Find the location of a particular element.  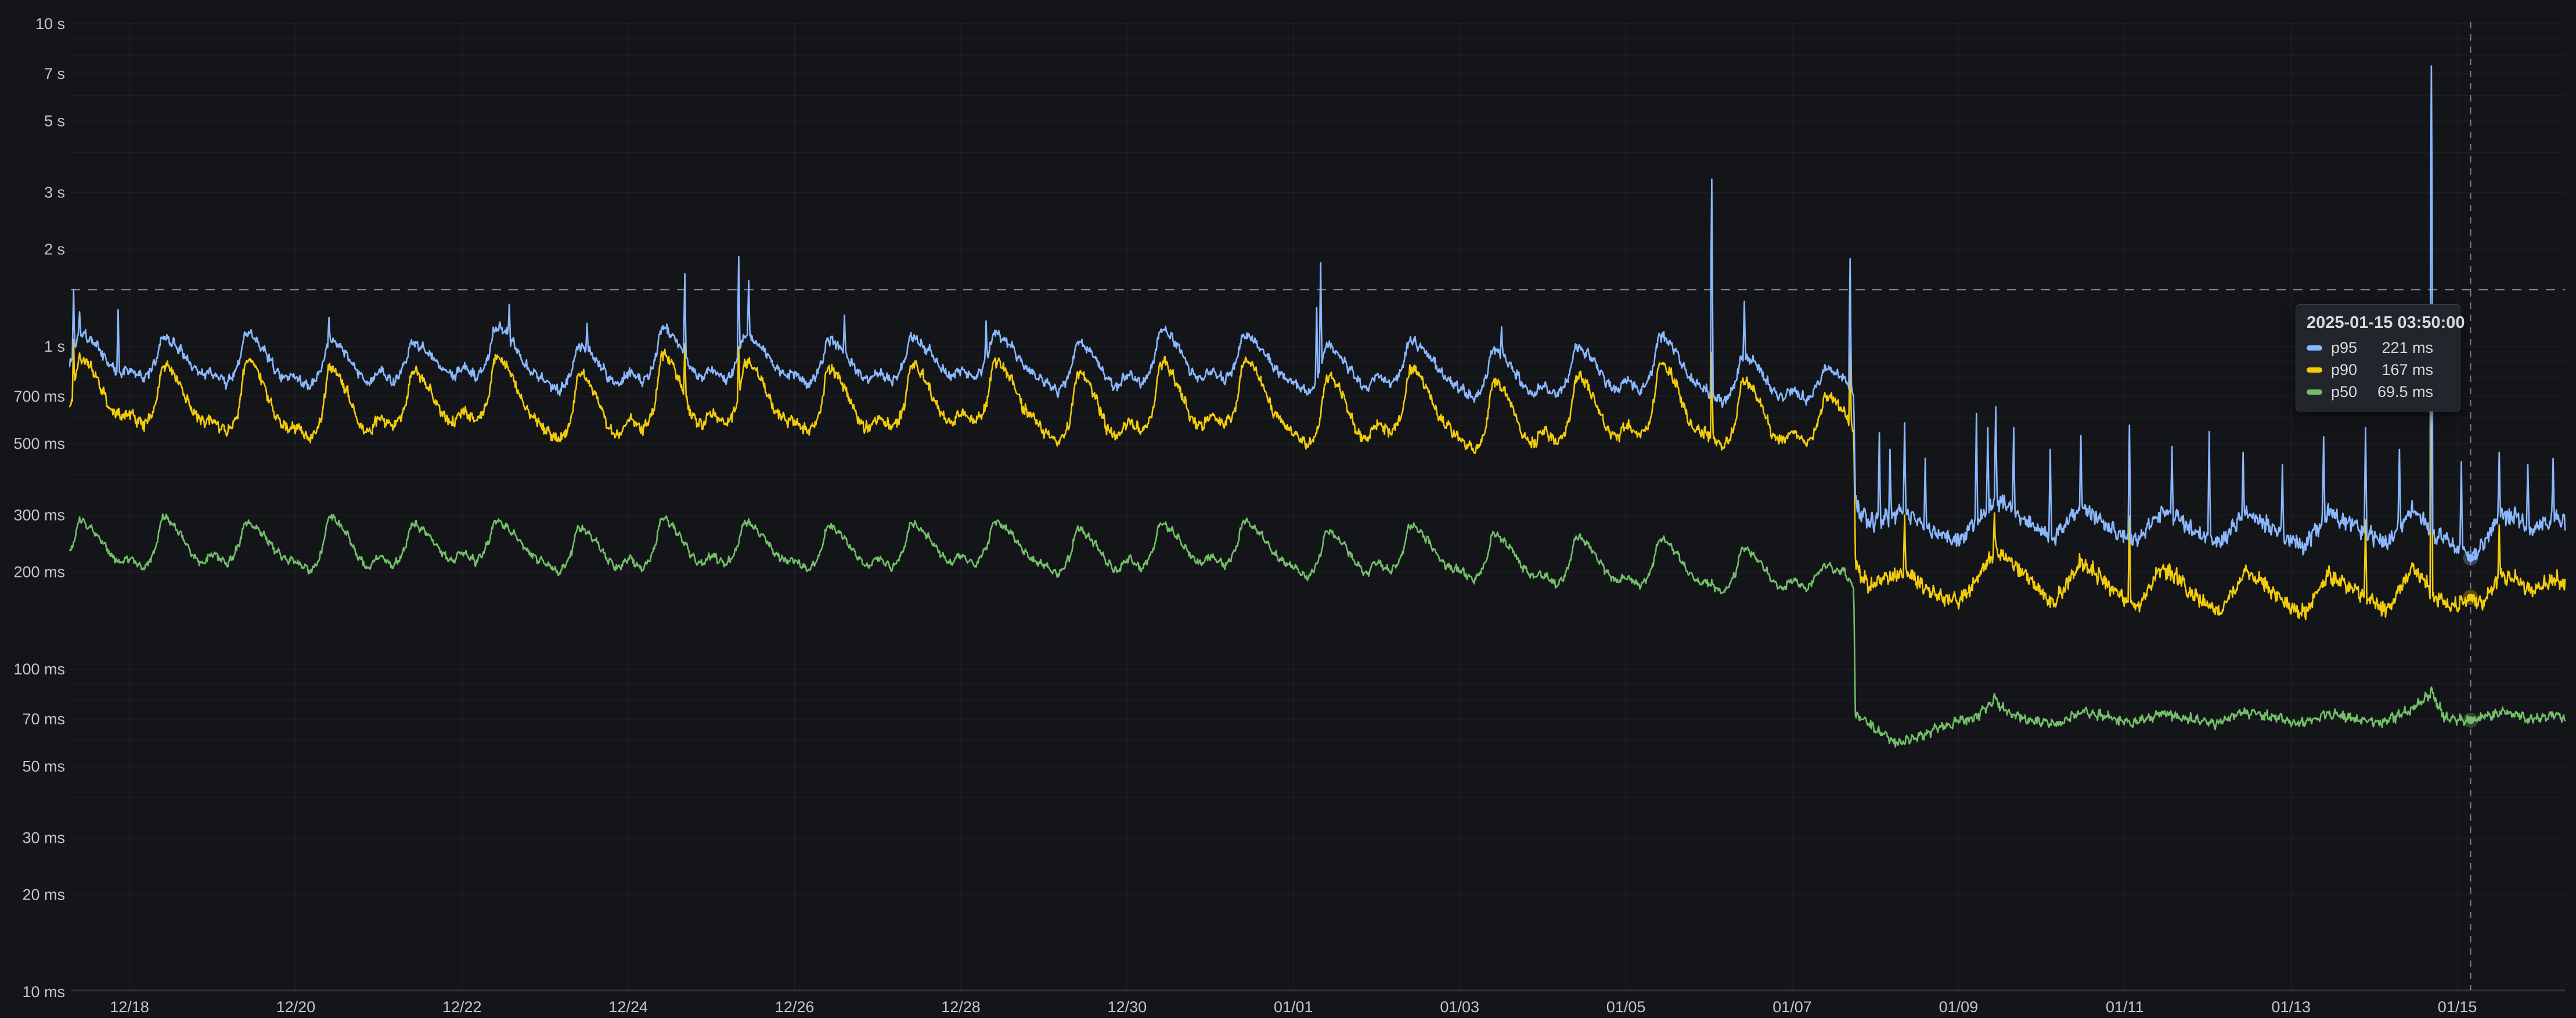

x-axis-label: 12/26 is located at coordinates (795, 1007).